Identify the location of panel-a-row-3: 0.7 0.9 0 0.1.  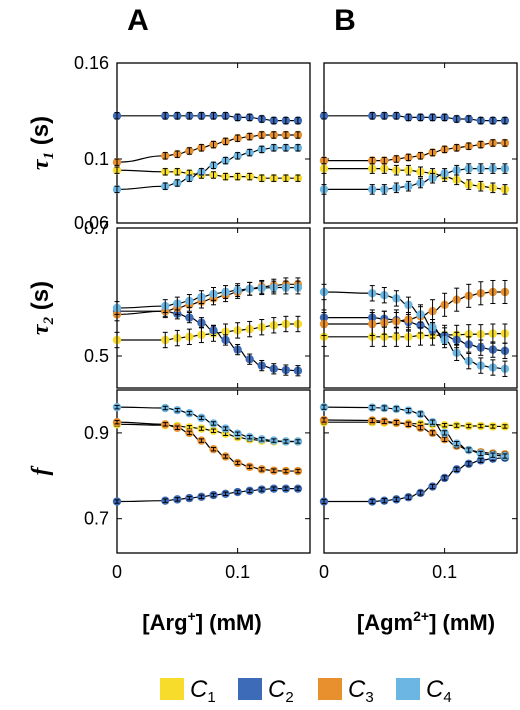
(197, 485).